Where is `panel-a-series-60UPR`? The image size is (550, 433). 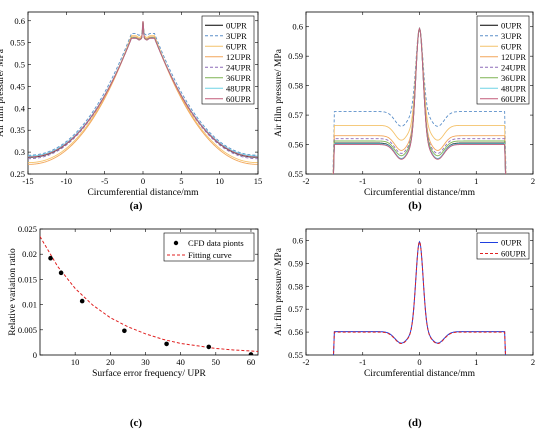 panel-a-series-60UPR is located at coordinates (143, 89).